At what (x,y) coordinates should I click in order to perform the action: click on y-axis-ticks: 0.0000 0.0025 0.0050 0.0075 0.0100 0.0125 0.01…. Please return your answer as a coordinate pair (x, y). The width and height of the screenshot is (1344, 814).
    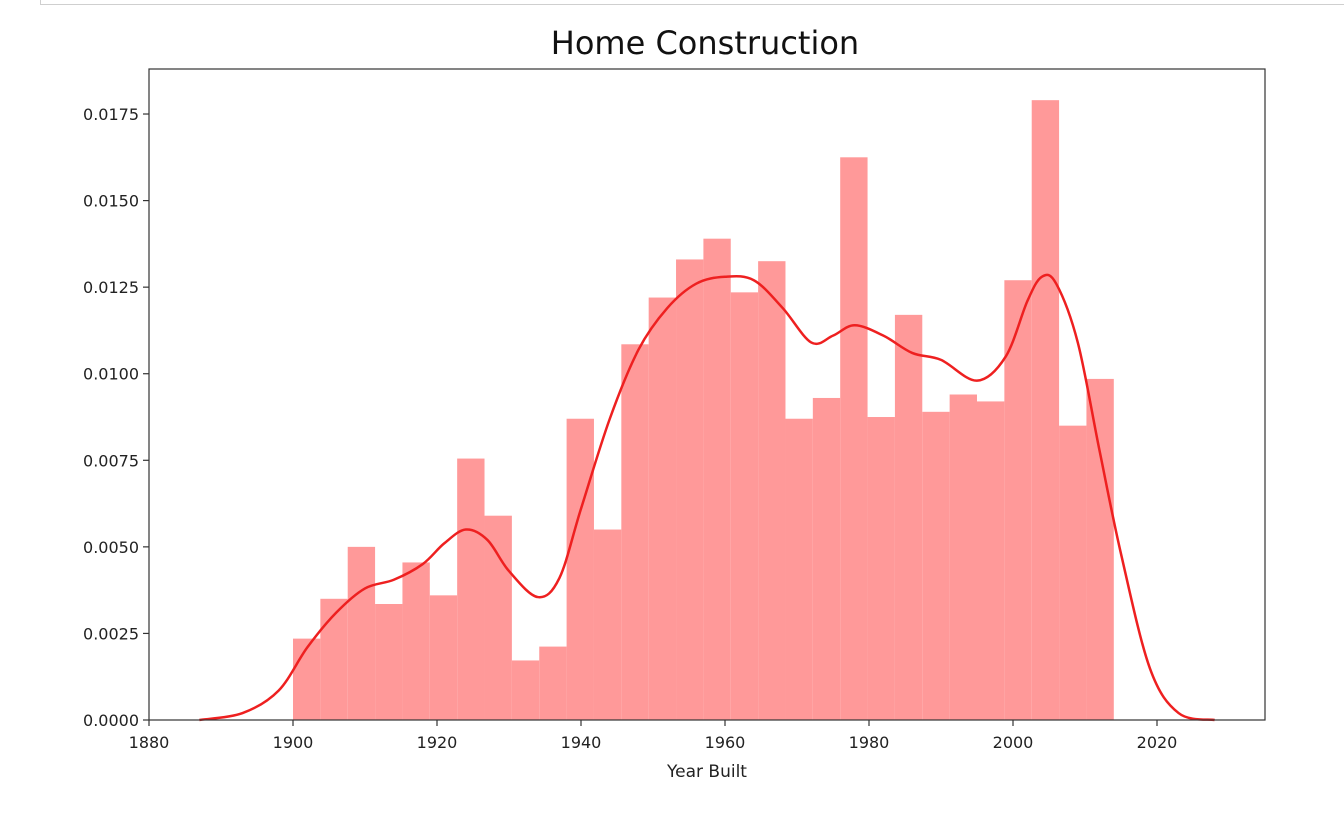
    Looking at the image, I should click on (116, 417).